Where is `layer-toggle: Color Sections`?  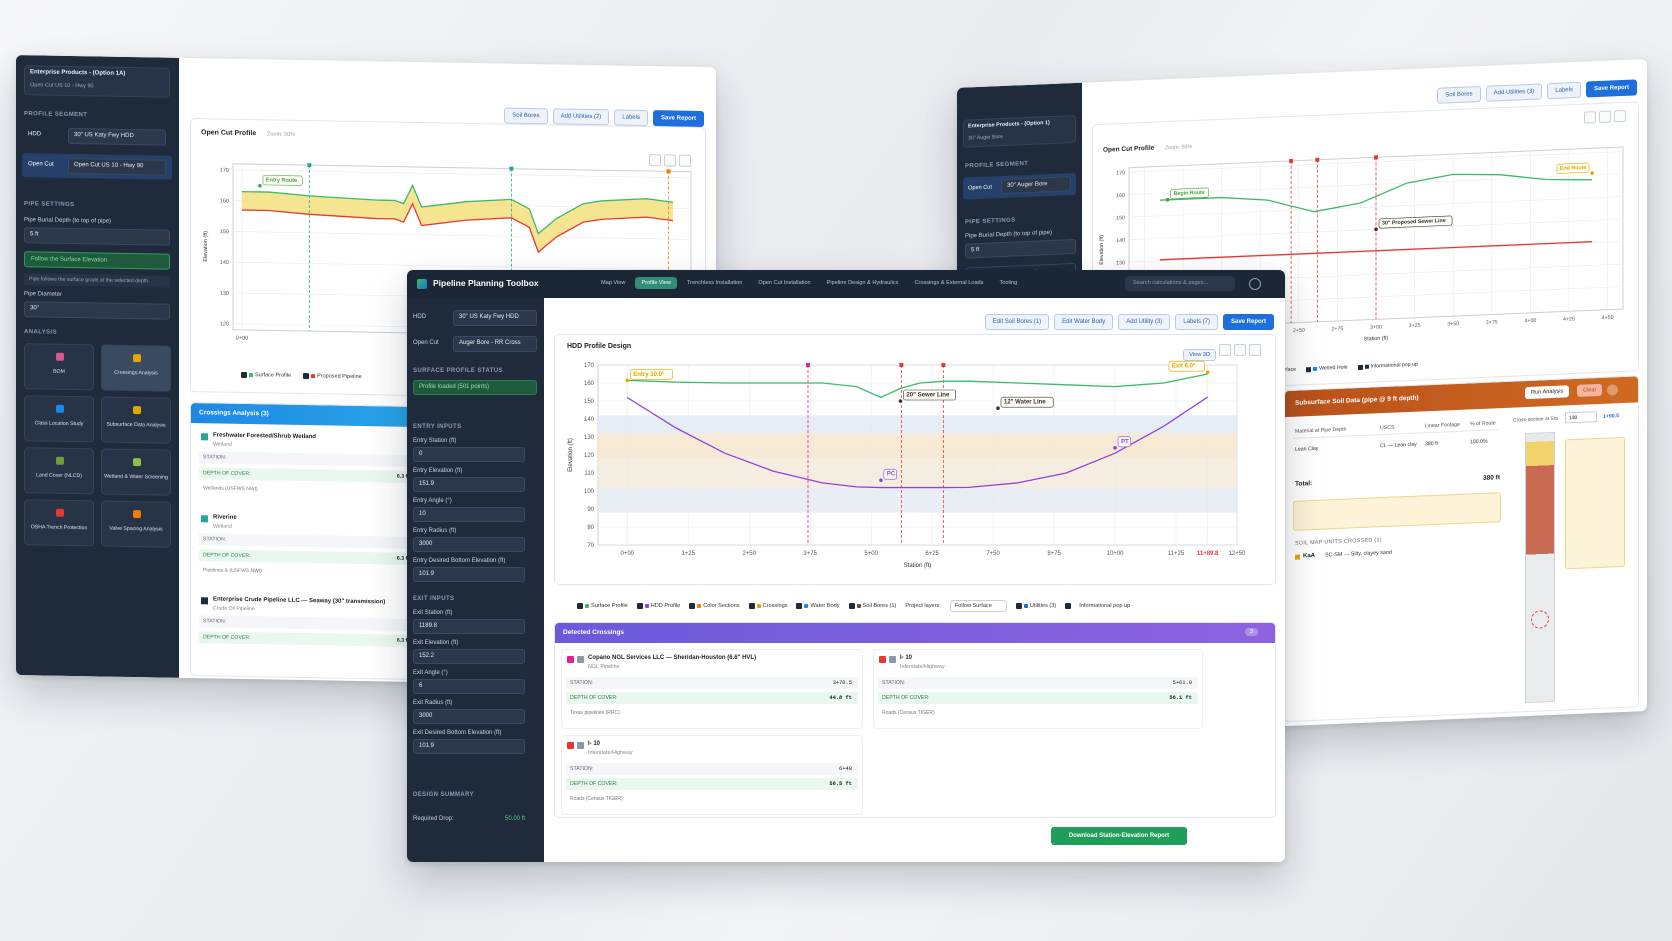
layer-toggle: Color Sections is located at coordinates (714, 606).